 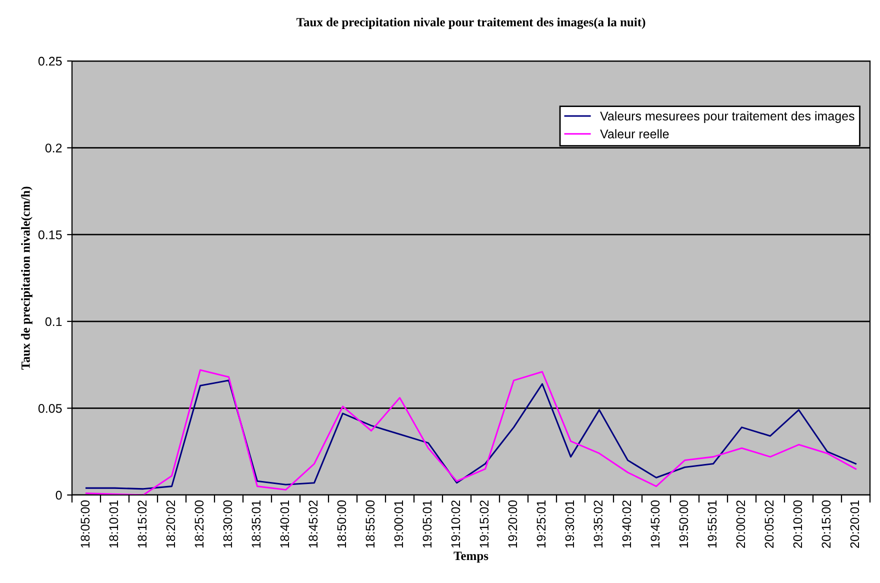 What do you see at coordinates (712, 524) in the screenshot?
I see `x-tick-label: 19:55:01` at bounding box center [712, 524].